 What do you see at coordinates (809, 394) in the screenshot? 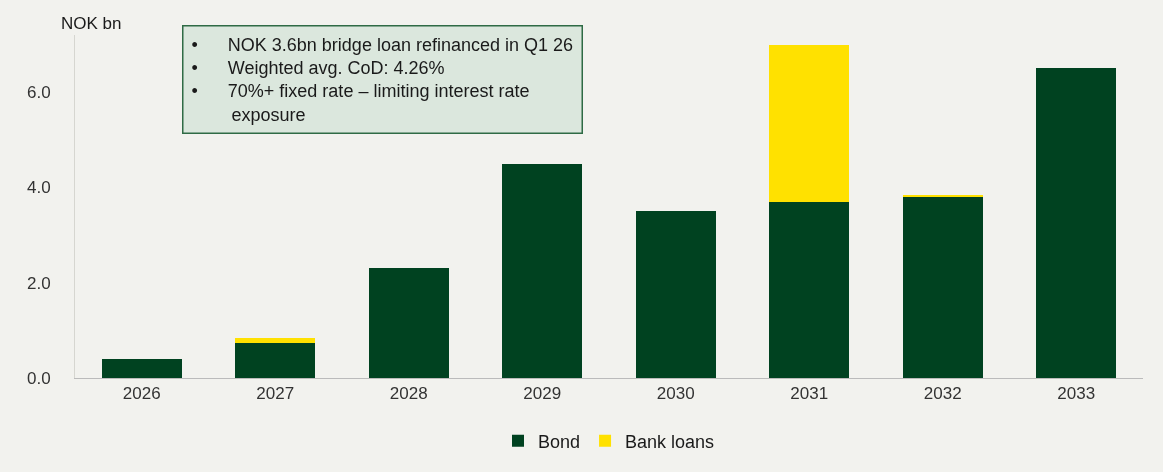
I see `x-tick-label: 2031` at bounding box center [809, 394].